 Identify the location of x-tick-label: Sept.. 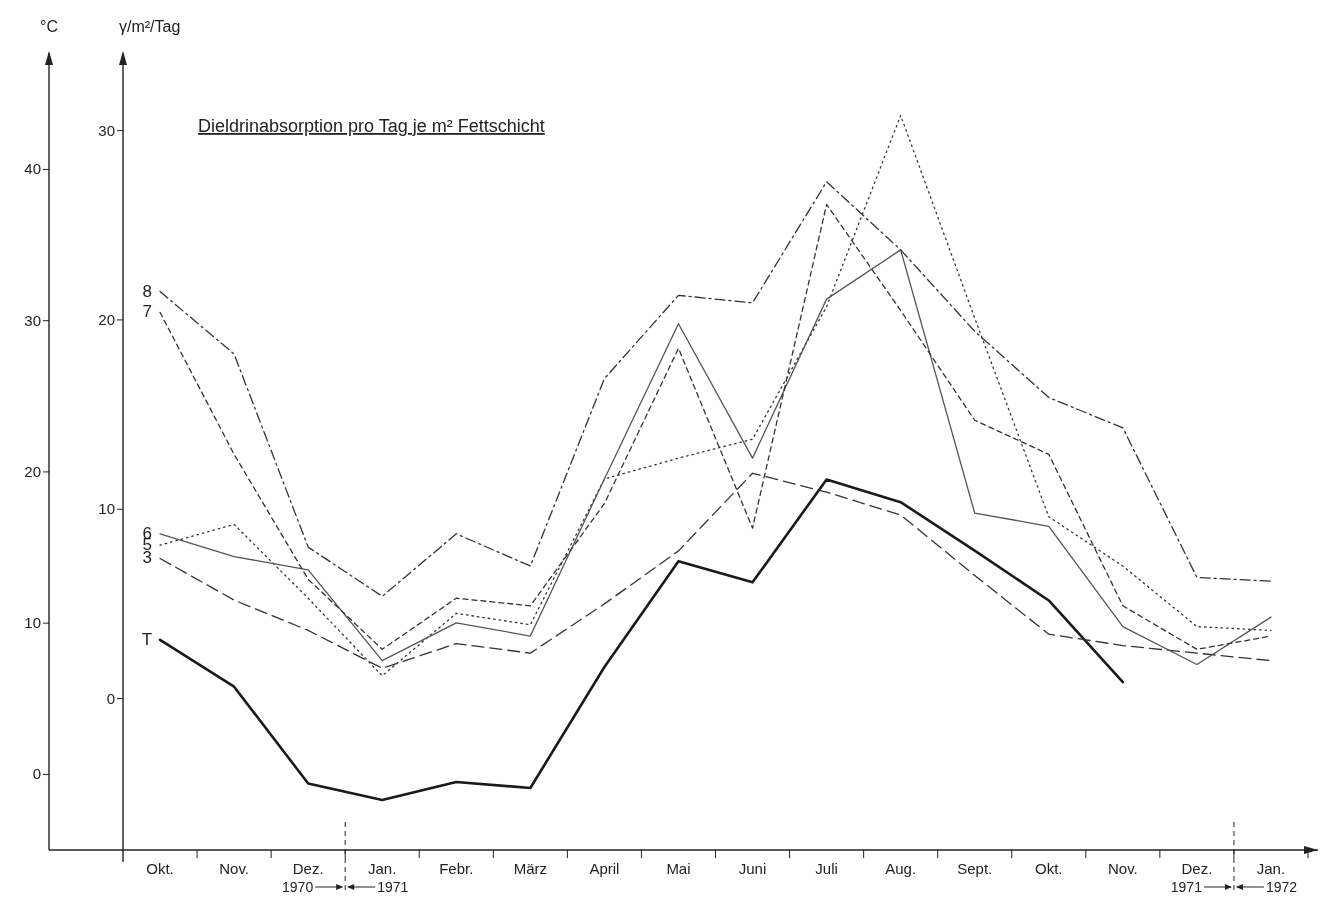
(975, 868).